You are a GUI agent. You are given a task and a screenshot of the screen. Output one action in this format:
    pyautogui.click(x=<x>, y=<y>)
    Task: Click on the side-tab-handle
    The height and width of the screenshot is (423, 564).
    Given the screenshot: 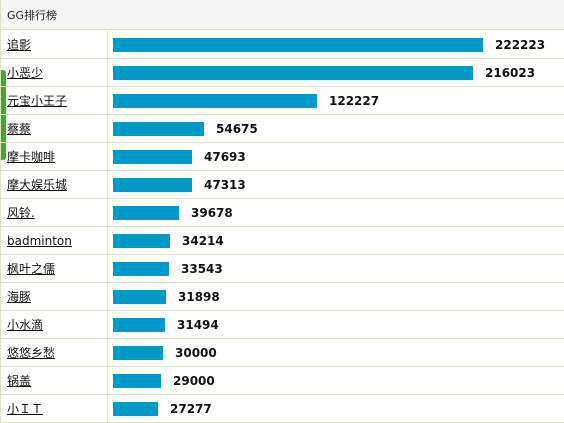 What is the action you would take?
    pyautogui.click(x=3, y=115)
    